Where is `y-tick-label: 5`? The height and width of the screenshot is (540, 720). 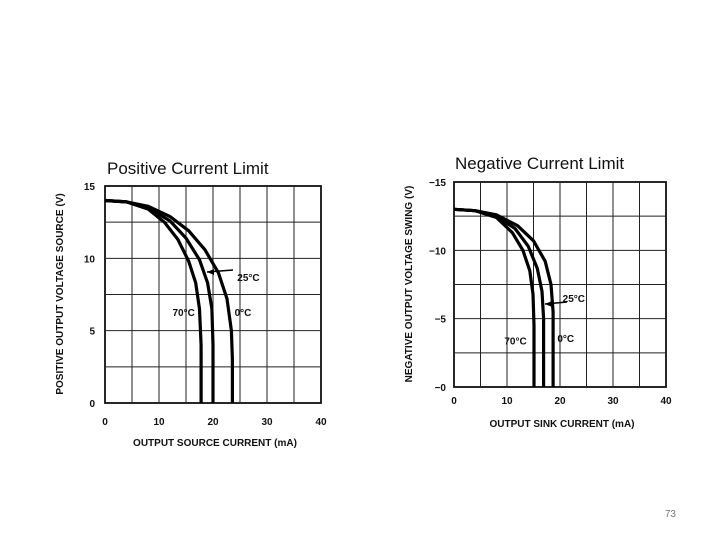 y-tick-label: 5 is located at coordinates (92, 332).